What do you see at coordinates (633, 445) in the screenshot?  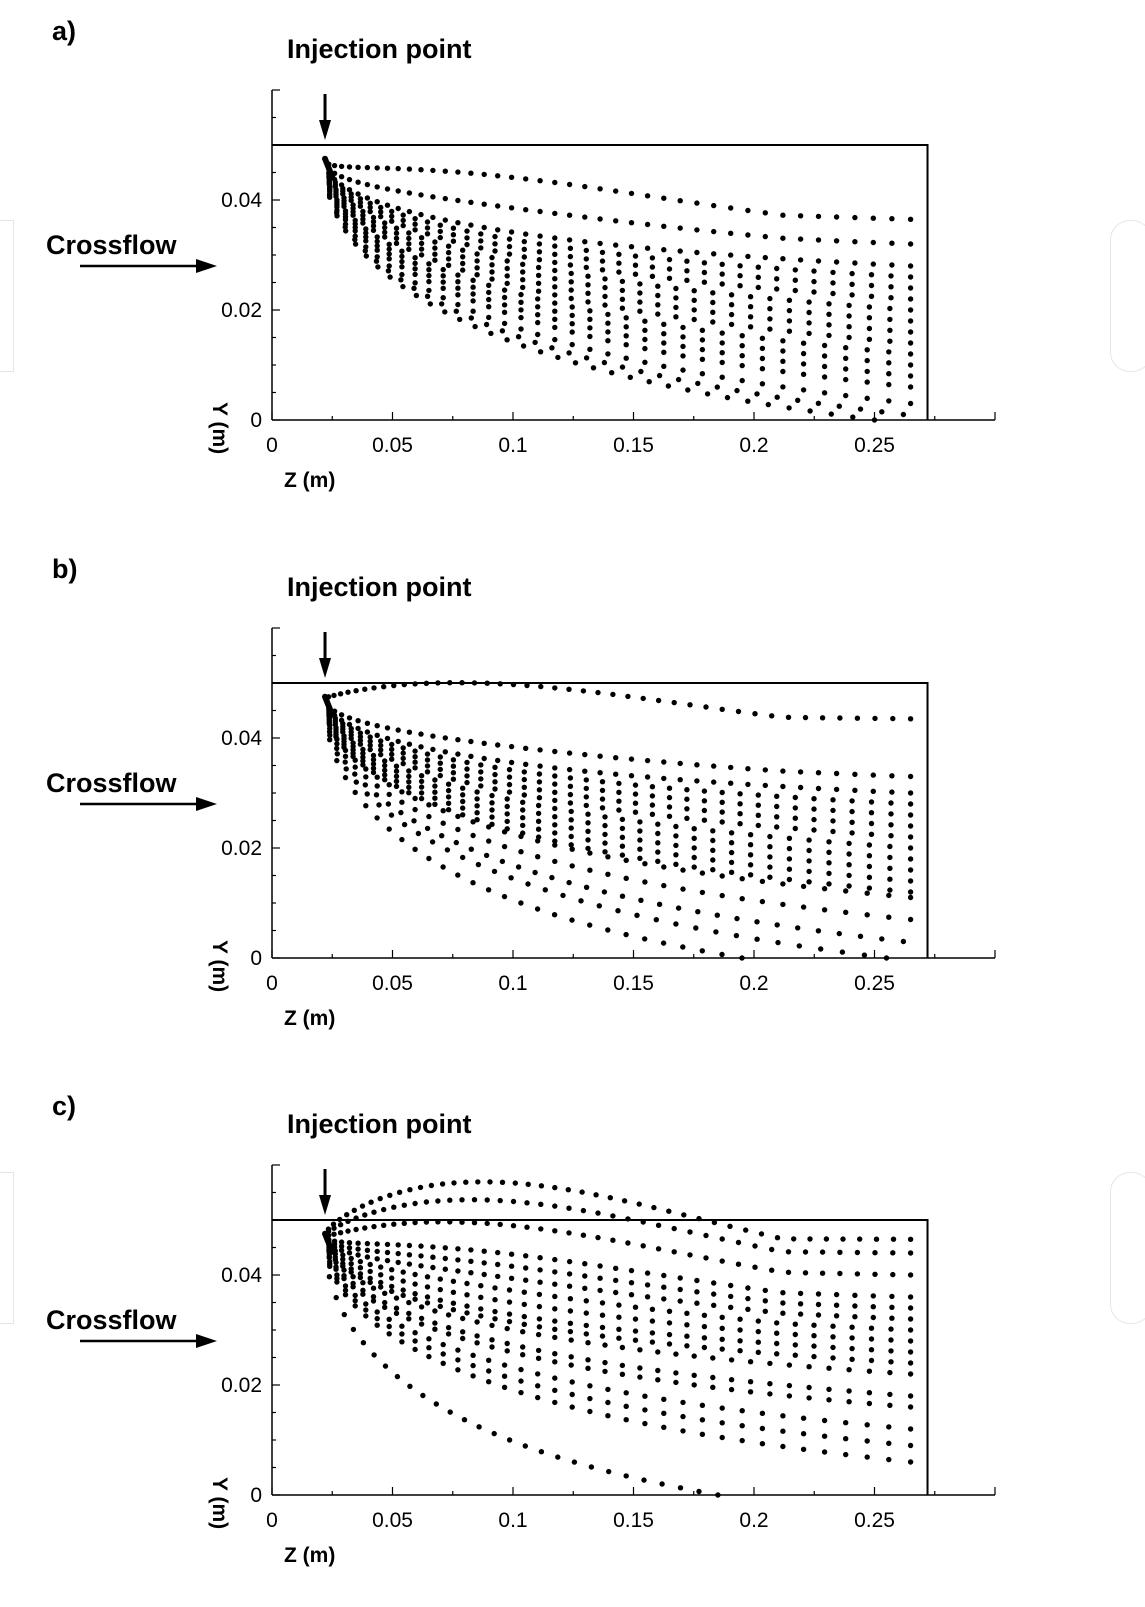 I see `x-tick-label: 0.15` at bounding box center [633, 445].